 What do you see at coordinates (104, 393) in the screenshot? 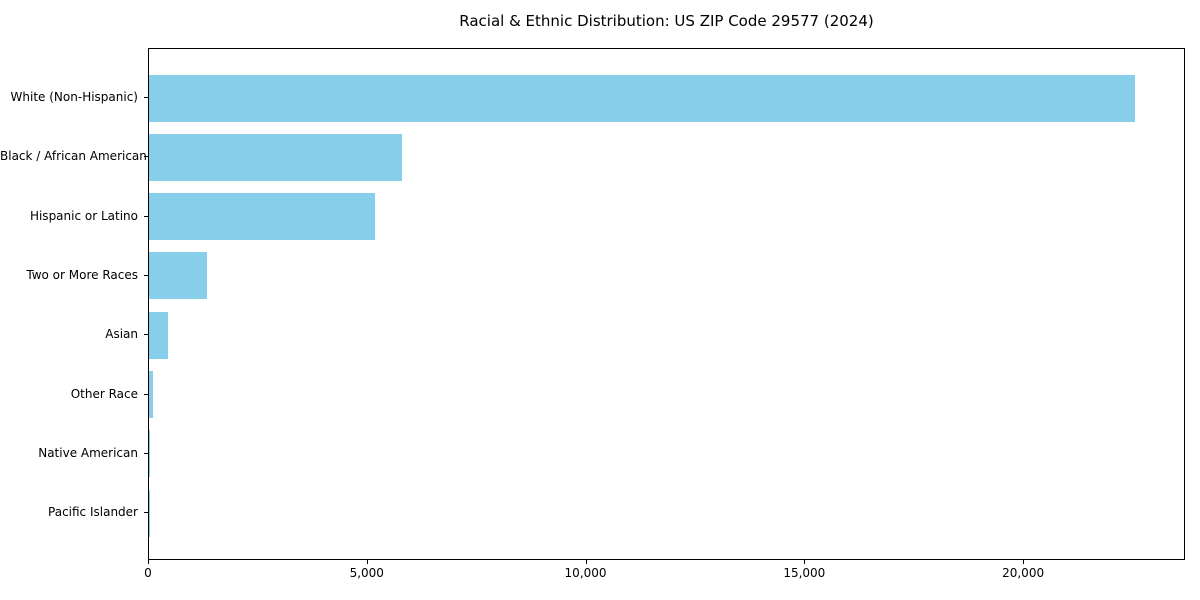
I see `y-tick-label: Other Race` at bounding box center [104, 393].